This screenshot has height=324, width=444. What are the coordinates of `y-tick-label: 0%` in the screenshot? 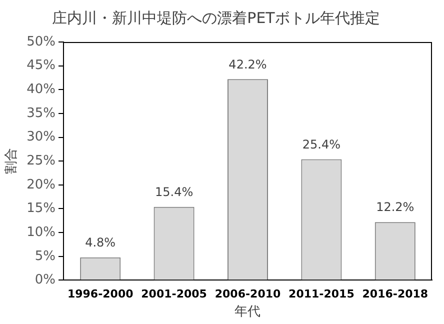 It's located at (45, 280).